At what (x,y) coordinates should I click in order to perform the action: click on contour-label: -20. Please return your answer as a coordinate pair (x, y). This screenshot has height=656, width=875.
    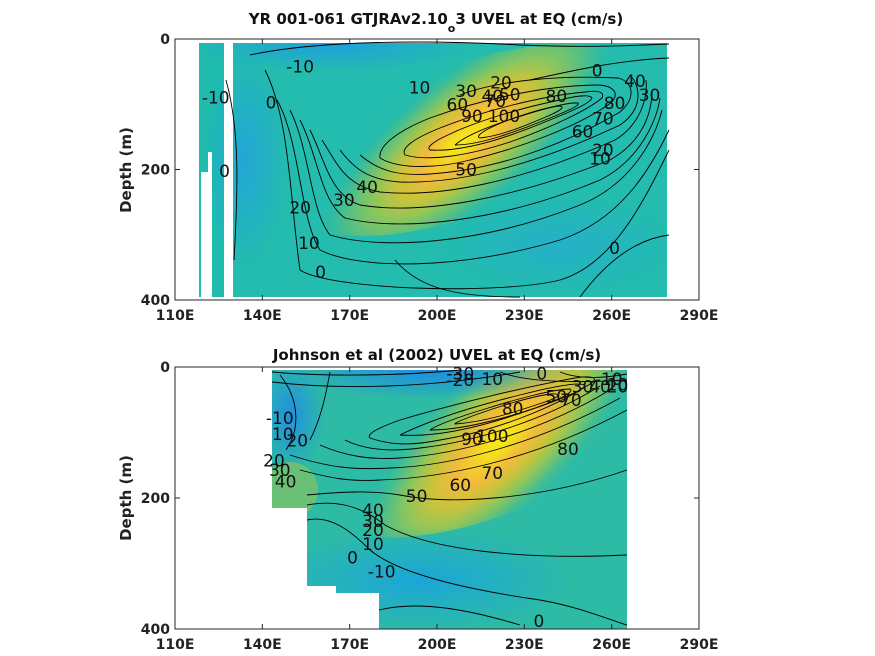
    Looking at the image, I should click on (460, 381).